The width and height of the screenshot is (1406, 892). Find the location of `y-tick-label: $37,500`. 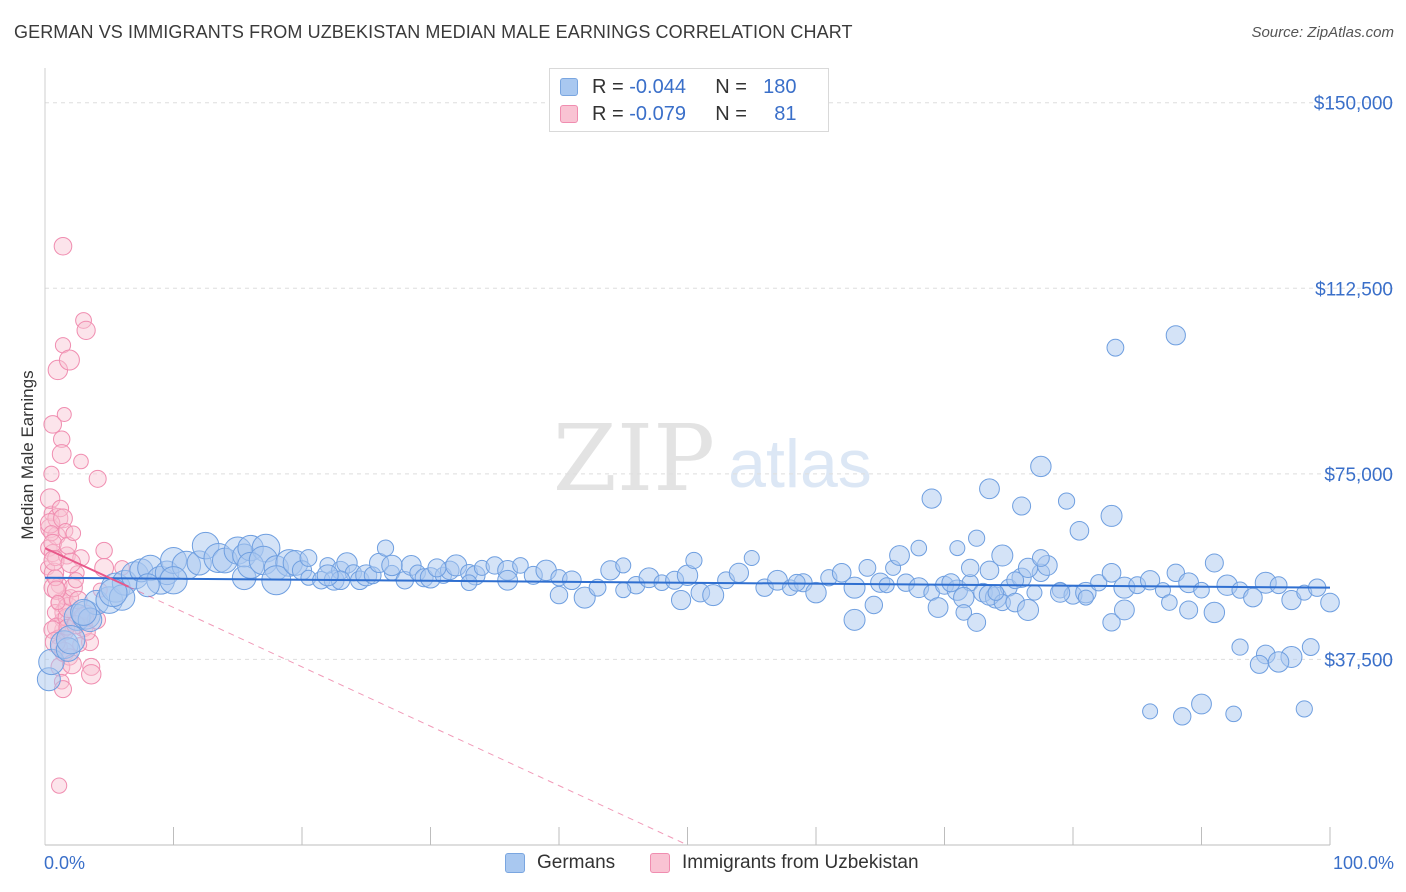

y-tick-label: $37,500 is located at coordinates (1358, 660).